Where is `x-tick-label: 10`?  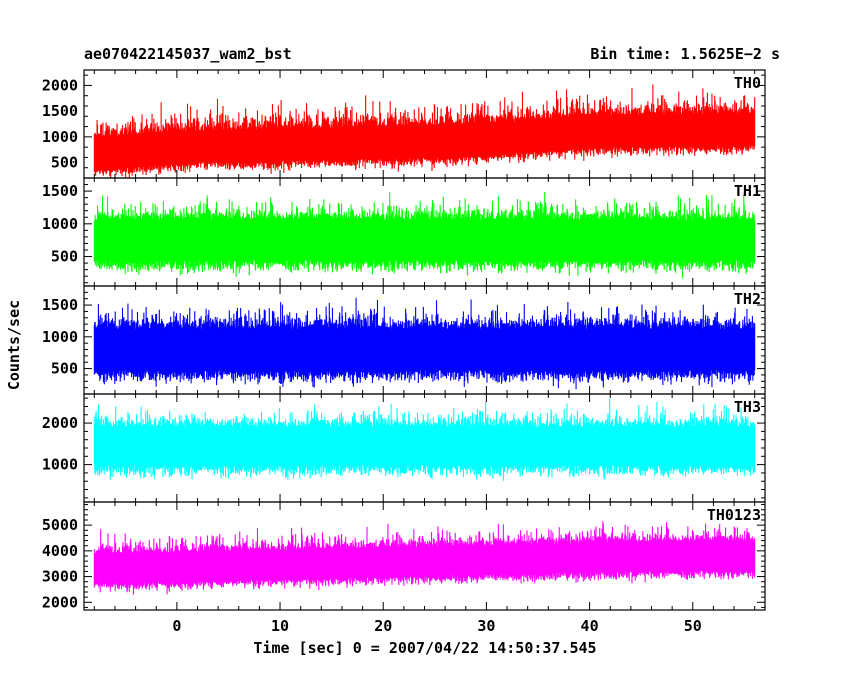 x-tick-label: 10 is located at coordinates (280, 626).